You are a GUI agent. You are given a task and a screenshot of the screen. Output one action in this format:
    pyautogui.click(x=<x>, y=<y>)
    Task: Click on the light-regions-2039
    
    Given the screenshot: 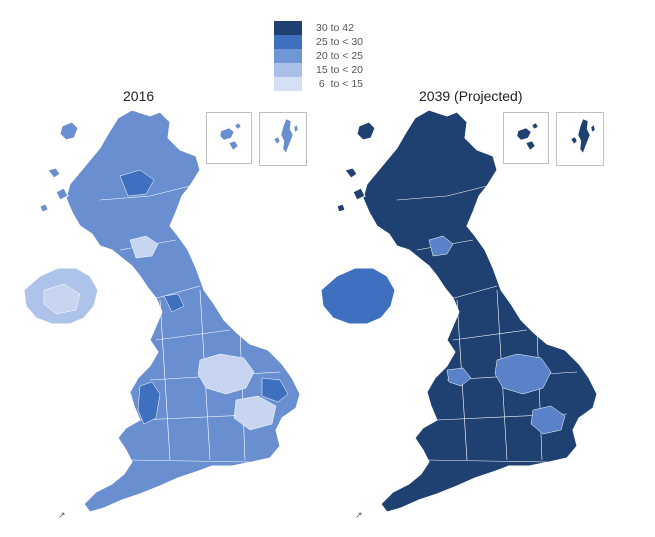 What is the action you would take?
    pyautogui.click(x=497, y=335)
    